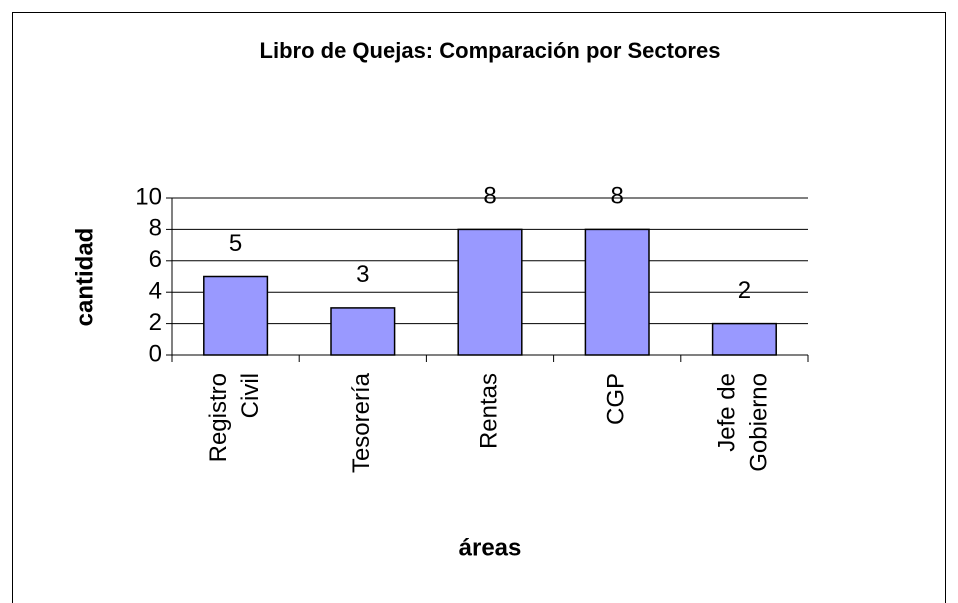 Image resolution: width=958 pixels, height=603 pixels. Describe the element at coordinates (488, 411) in the screenshot. I see `x-tick-label: Rentas` at that location.